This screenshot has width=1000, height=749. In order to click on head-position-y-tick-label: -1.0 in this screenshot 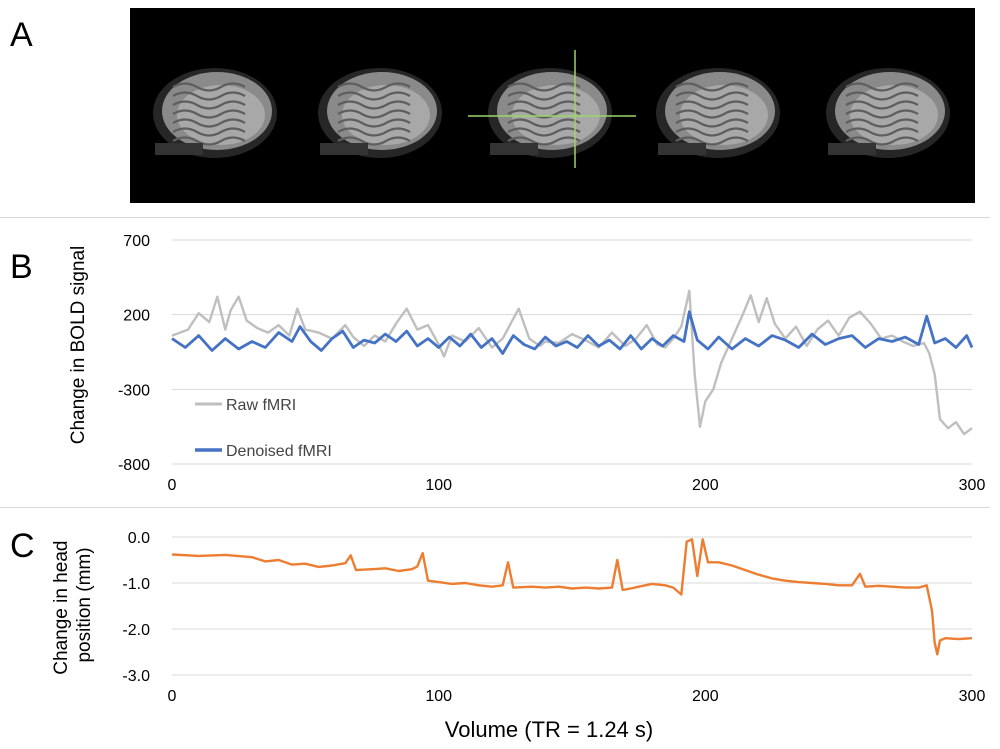, I will do `click(136, 584)`.